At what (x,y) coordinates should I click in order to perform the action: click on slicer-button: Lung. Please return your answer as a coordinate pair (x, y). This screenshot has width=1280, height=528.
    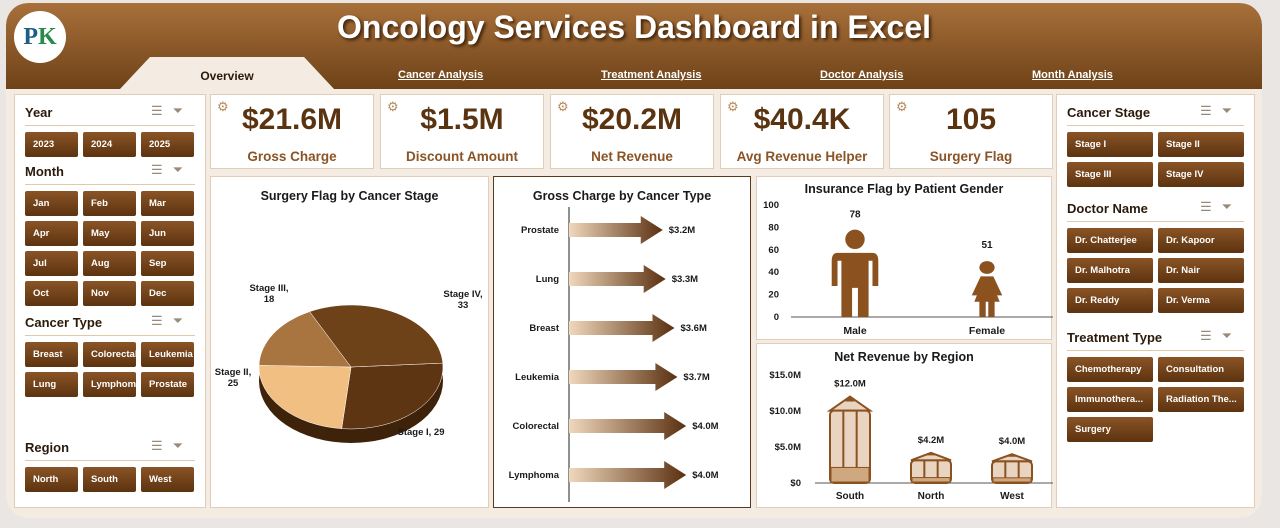
    Looking at the image, I should click on (51, 384).